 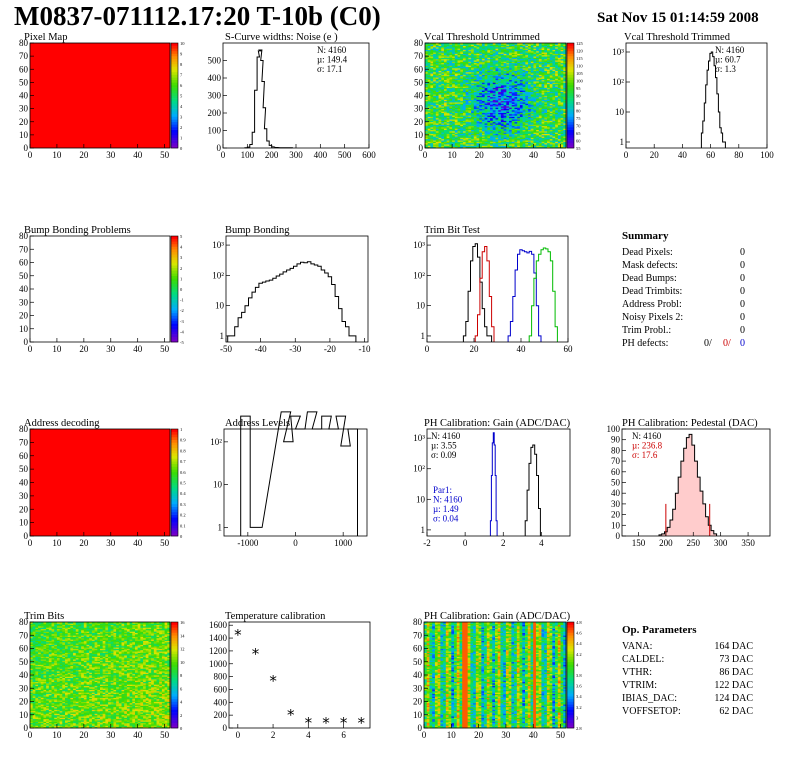 What do you see at coordinates (111, 543) in the screenshot?
I see `x-tick-label: 30` at bounding box center [111, 543].